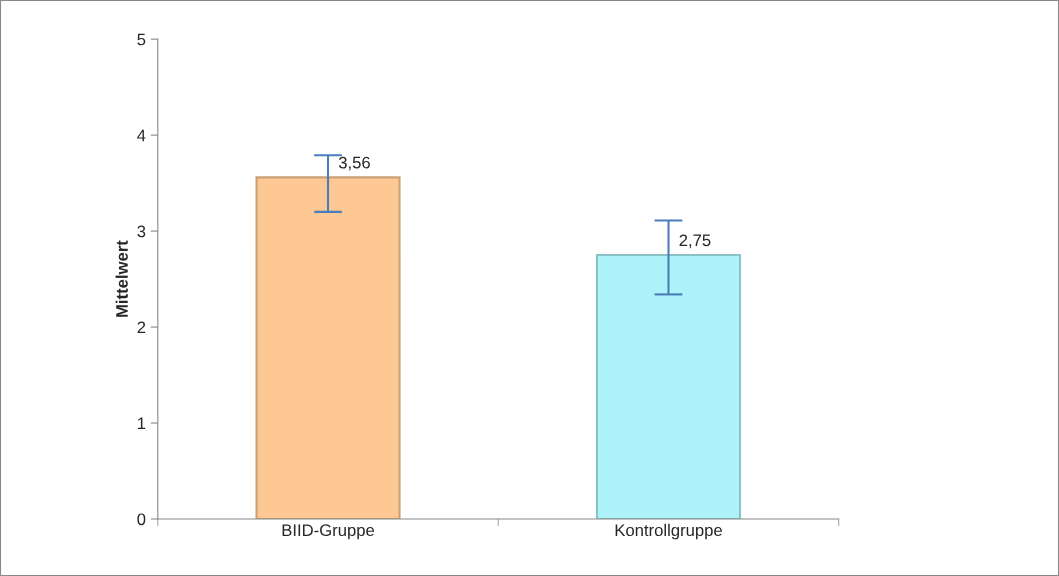 This screenshot has height=576, width=1059. Describe the element at coordinates (141, 519) in the screenshot. I see `y-tick-label: 0` at that location.